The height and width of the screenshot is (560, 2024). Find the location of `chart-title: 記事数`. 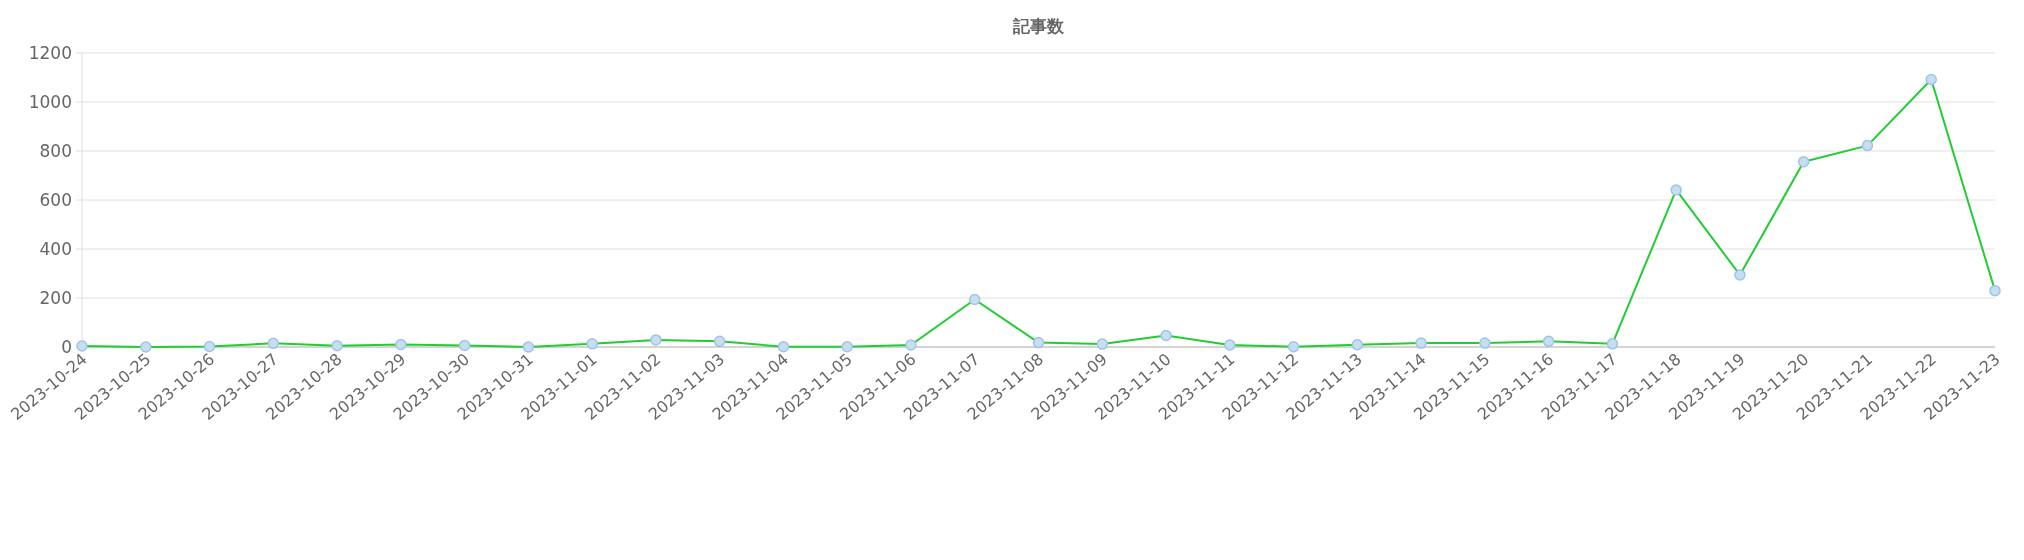

chart-title: 記事数 is located at coordinates (1038, 26).